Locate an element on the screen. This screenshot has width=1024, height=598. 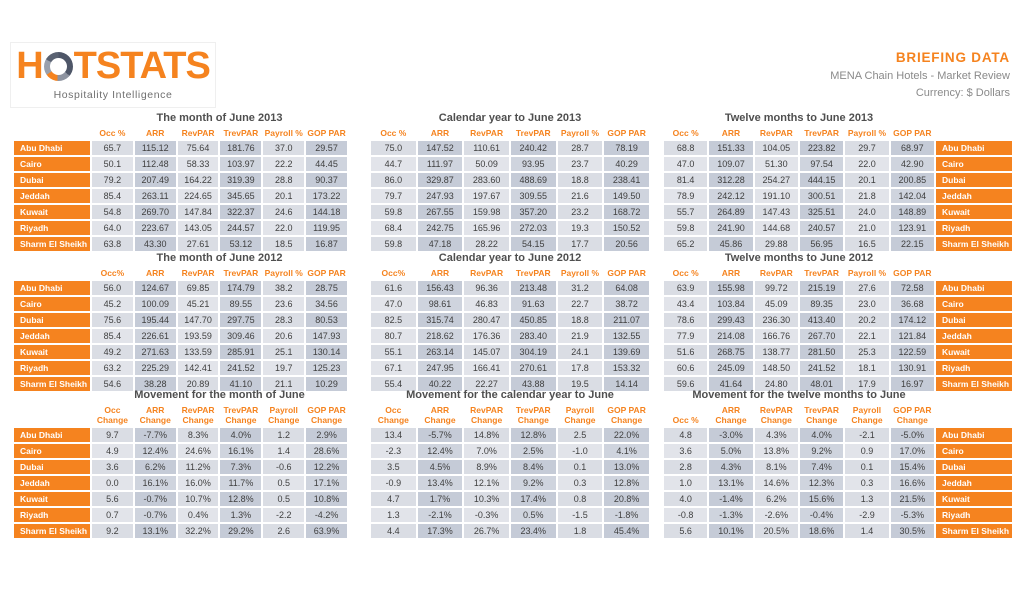
table-row: 77.9 214.08 166.76 267.70 22.1 121.84 Jeddah is located at coordinates (838, 336).